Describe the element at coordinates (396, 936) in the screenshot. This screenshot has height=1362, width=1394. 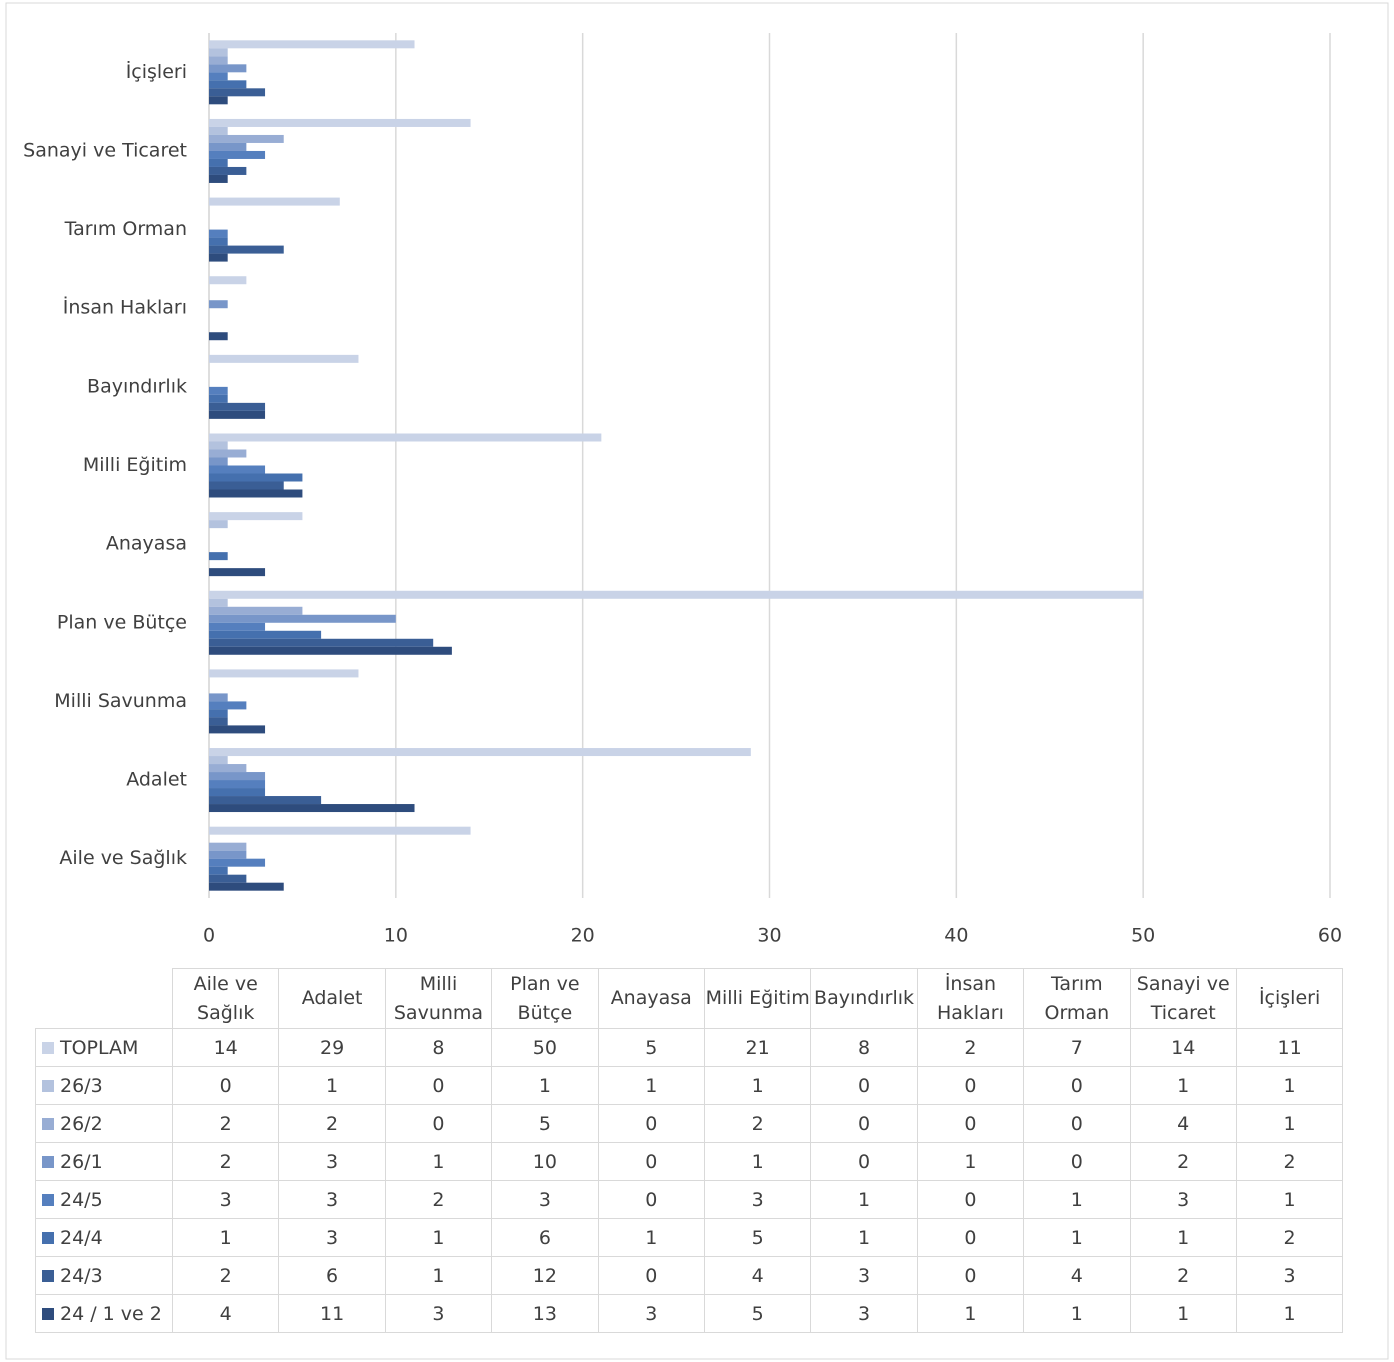
I see `x-tick-label: 10` at that location.